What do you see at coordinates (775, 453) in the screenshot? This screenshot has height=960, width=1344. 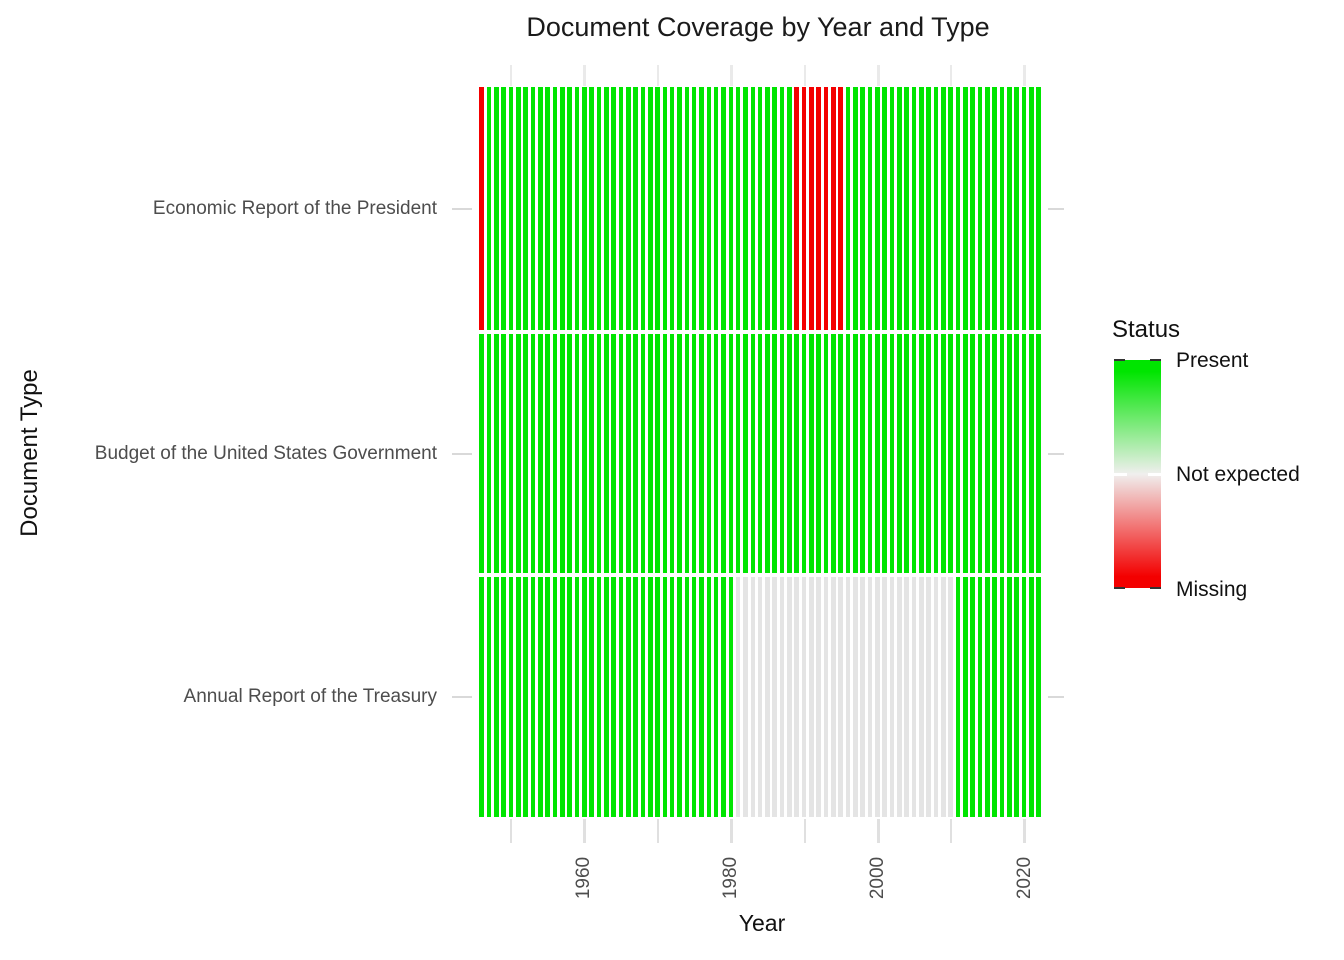 I see `year-bar-1986-present` at bounding box center [775, 453].